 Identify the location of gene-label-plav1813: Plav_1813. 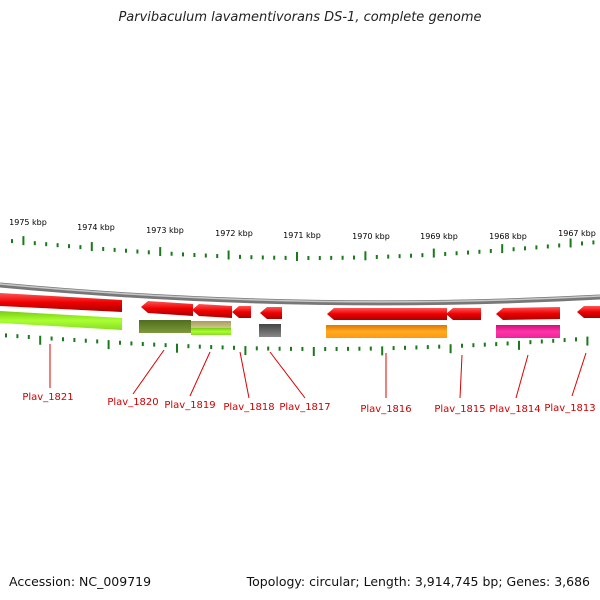
(569, 408).